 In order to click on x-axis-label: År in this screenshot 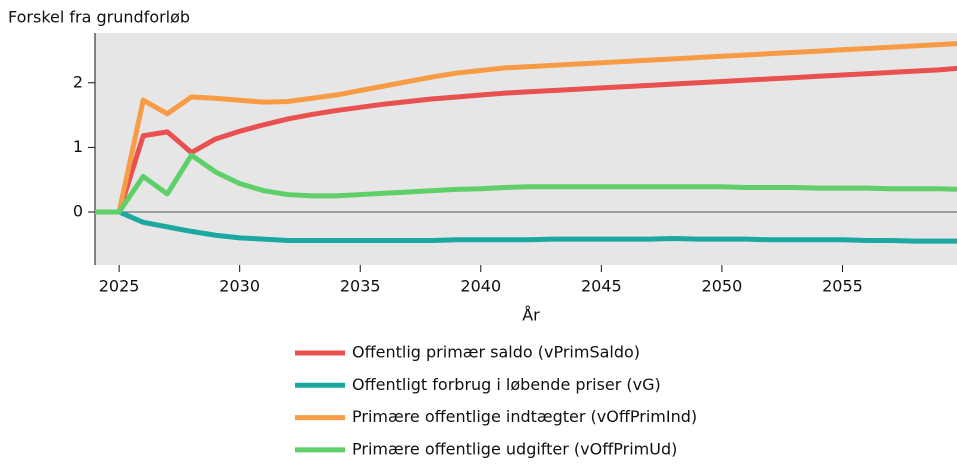, I will do `click(531, 315)`.